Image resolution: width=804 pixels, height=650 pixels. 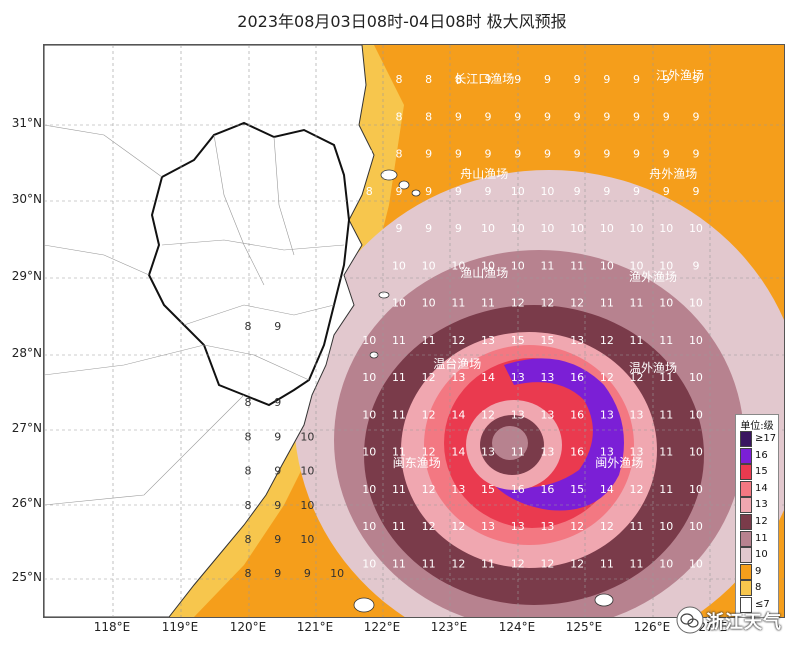 What do you see at coordinates (484, 79) in the screenshot?
I see `fishing-ground-label: 长江口渔场` at bounding box center [484, 79].